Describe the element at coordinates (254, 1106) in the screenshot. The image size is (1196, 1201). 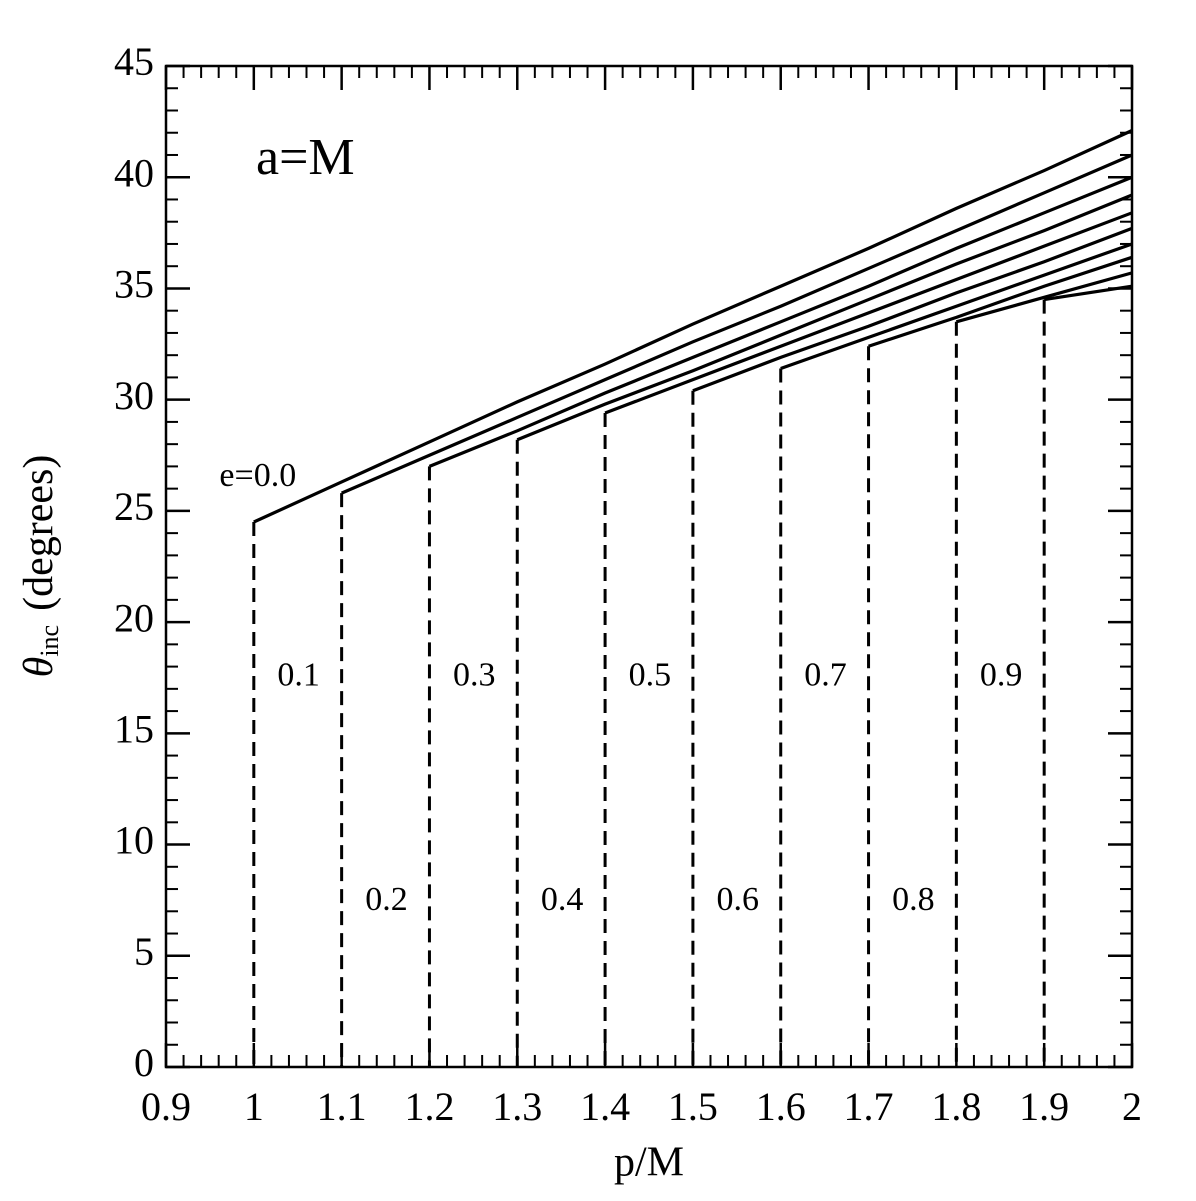
I see `x-tick-label: 1` at that location.